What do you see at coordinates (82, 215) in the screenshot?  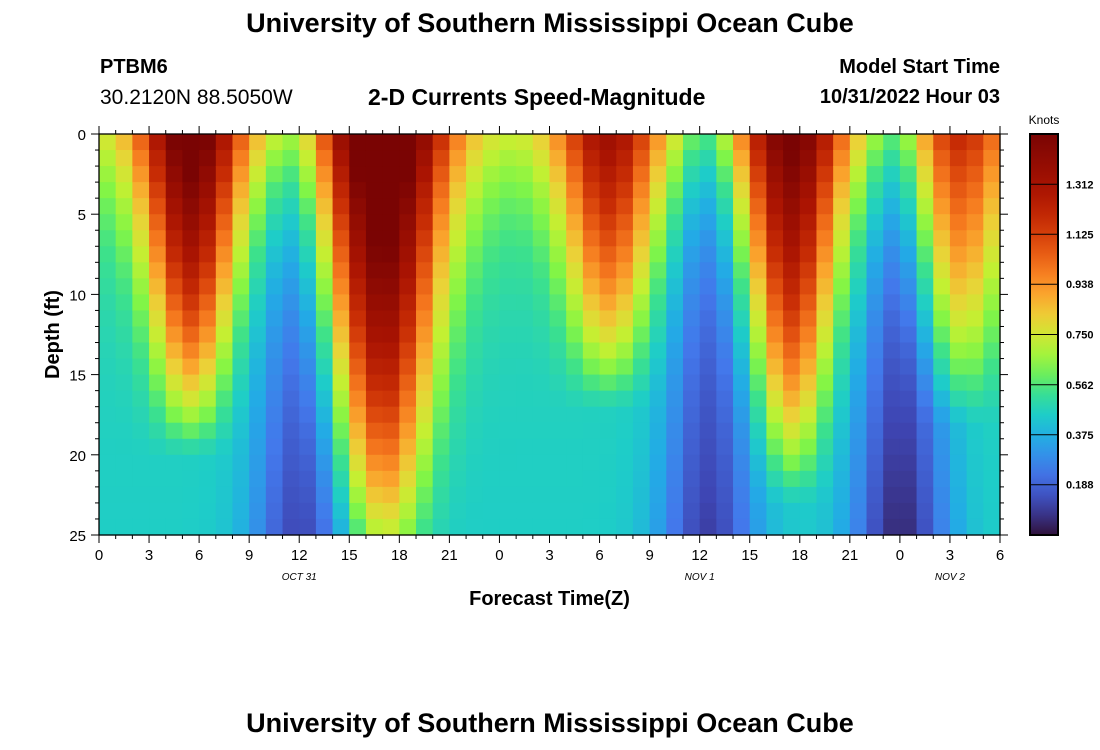 I see `y-tick-label: 5` at bounding box center [82, 215].